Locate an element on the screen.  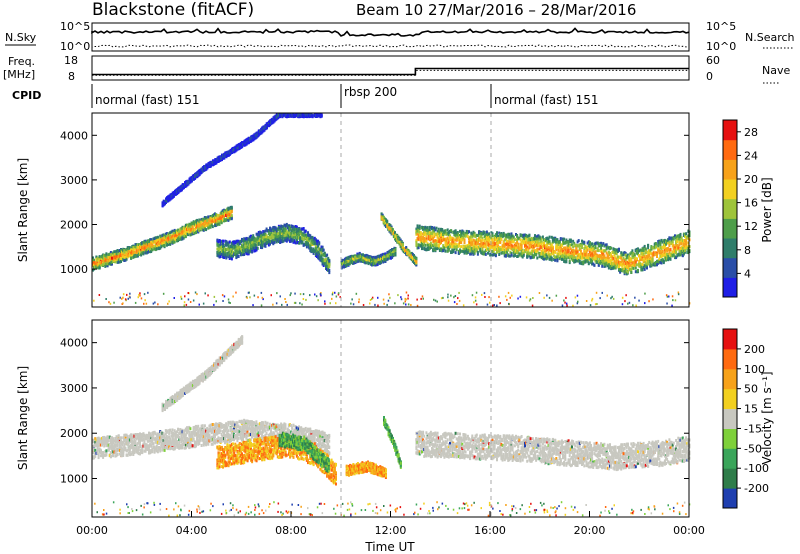
freq-tick-bottom: 8 is located at coordinates (71, 76).